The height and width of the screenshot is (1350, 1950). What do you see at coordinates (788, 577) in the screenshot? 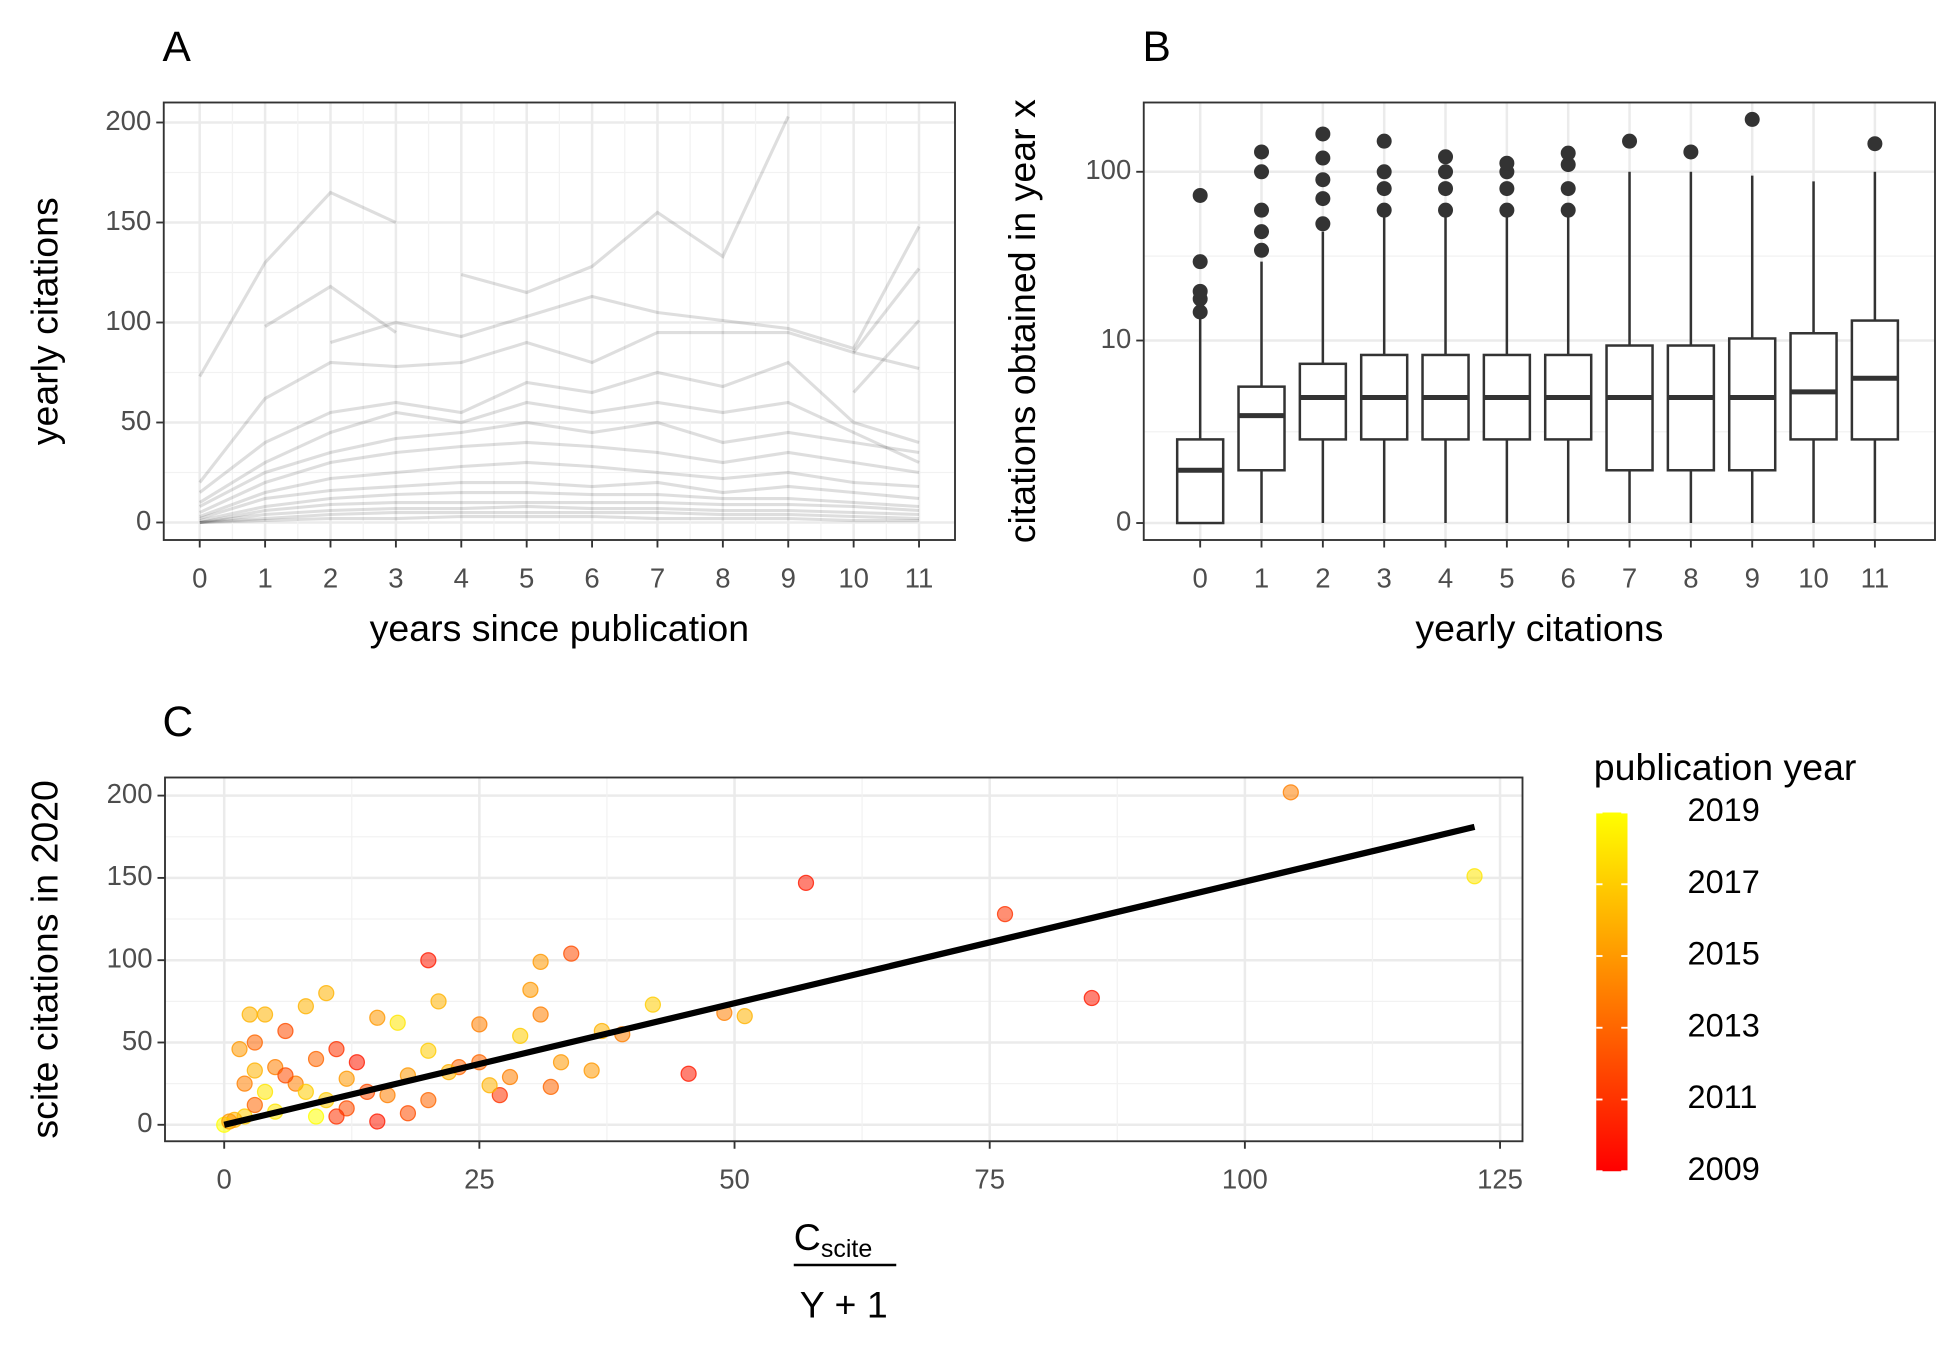
I see `x-tick-label: 9` at bounding box center [788, 577].